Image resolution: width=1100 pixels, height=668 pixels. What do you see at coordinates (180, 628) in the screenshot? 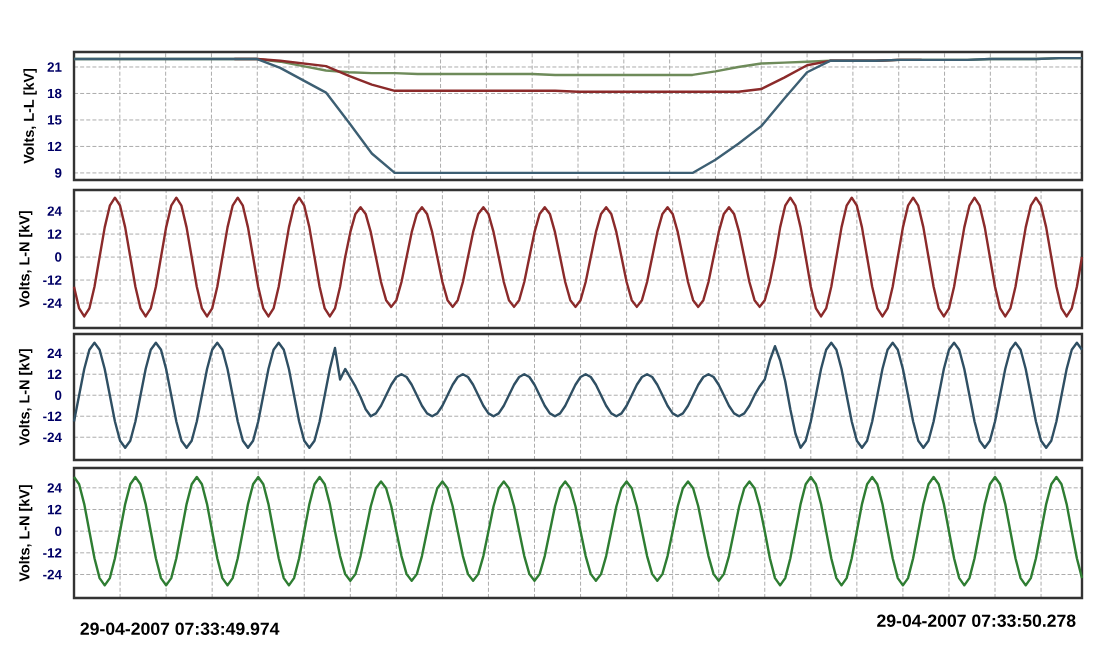
I see `text: 29-04-2007 07:33:49.974` at bounding box center [180, 628].